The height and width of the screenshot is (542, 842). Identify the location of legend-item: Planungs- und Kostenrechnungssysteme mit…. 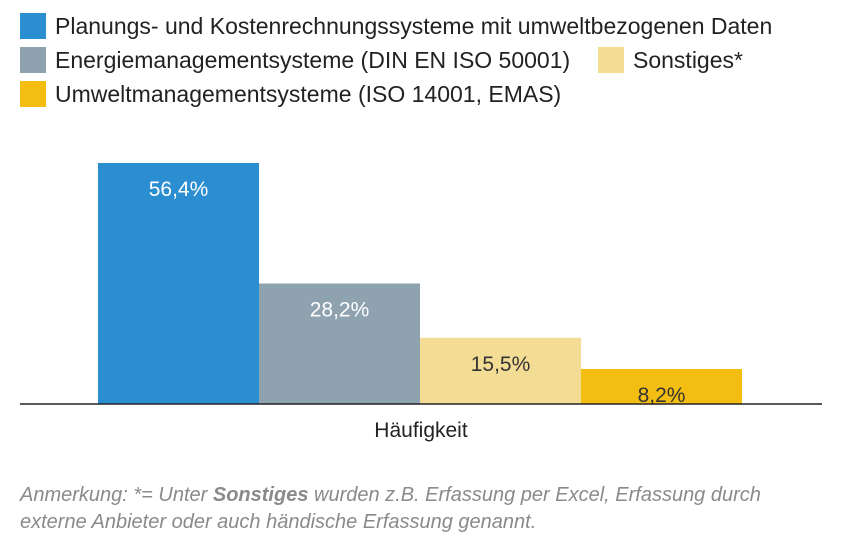
(396, 26).